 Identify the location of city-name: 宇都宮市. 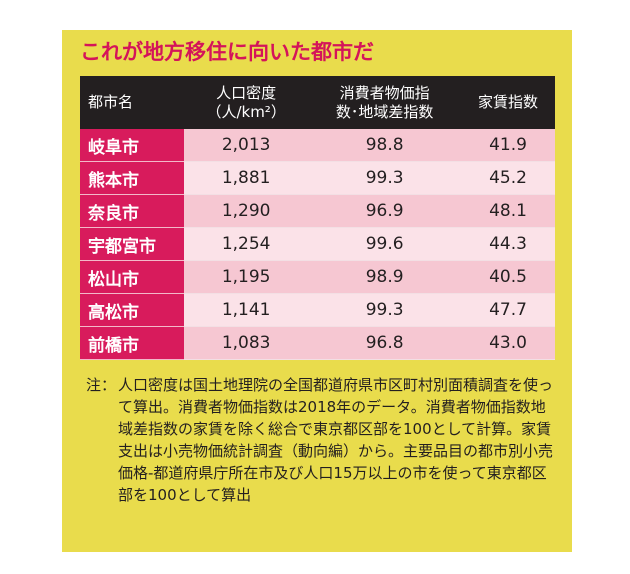
(132, 244).